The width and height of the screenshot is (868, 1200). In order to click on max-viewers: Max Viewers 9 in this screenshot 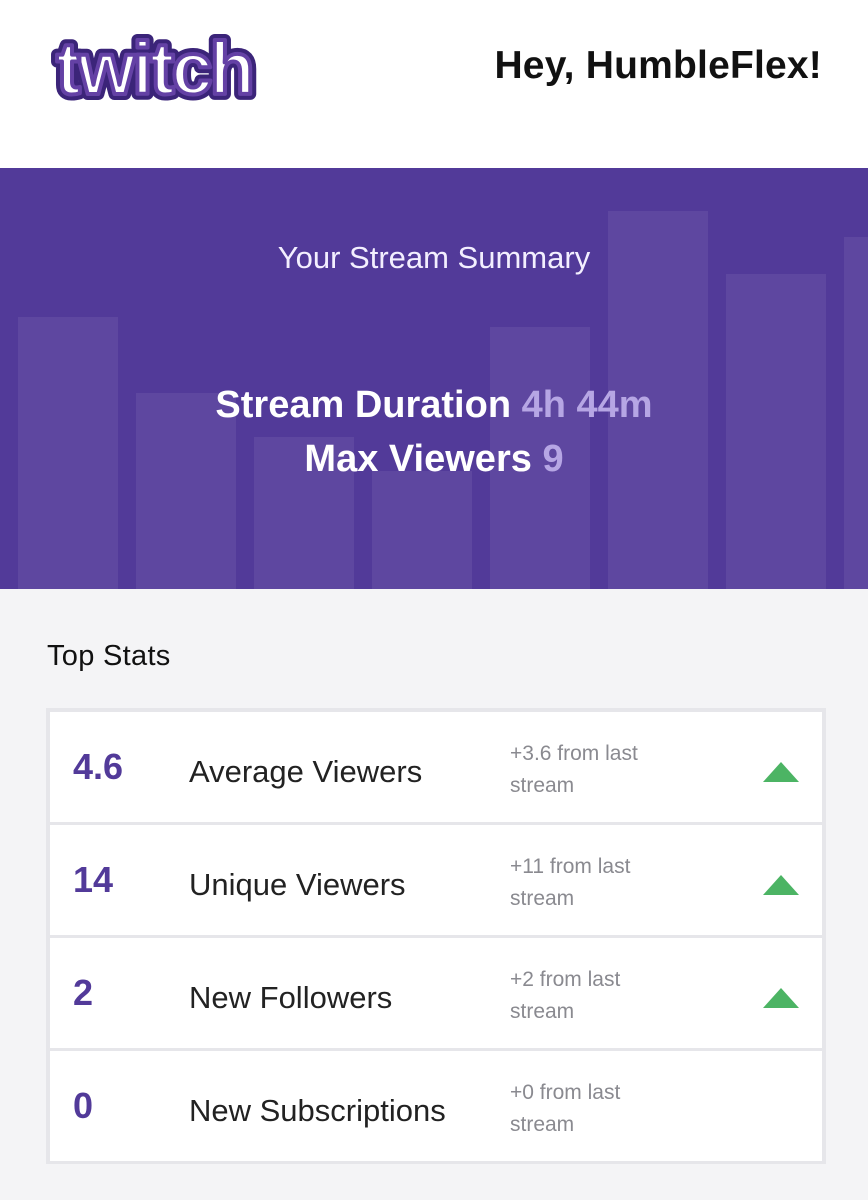, I will do `click(434, 459)`.